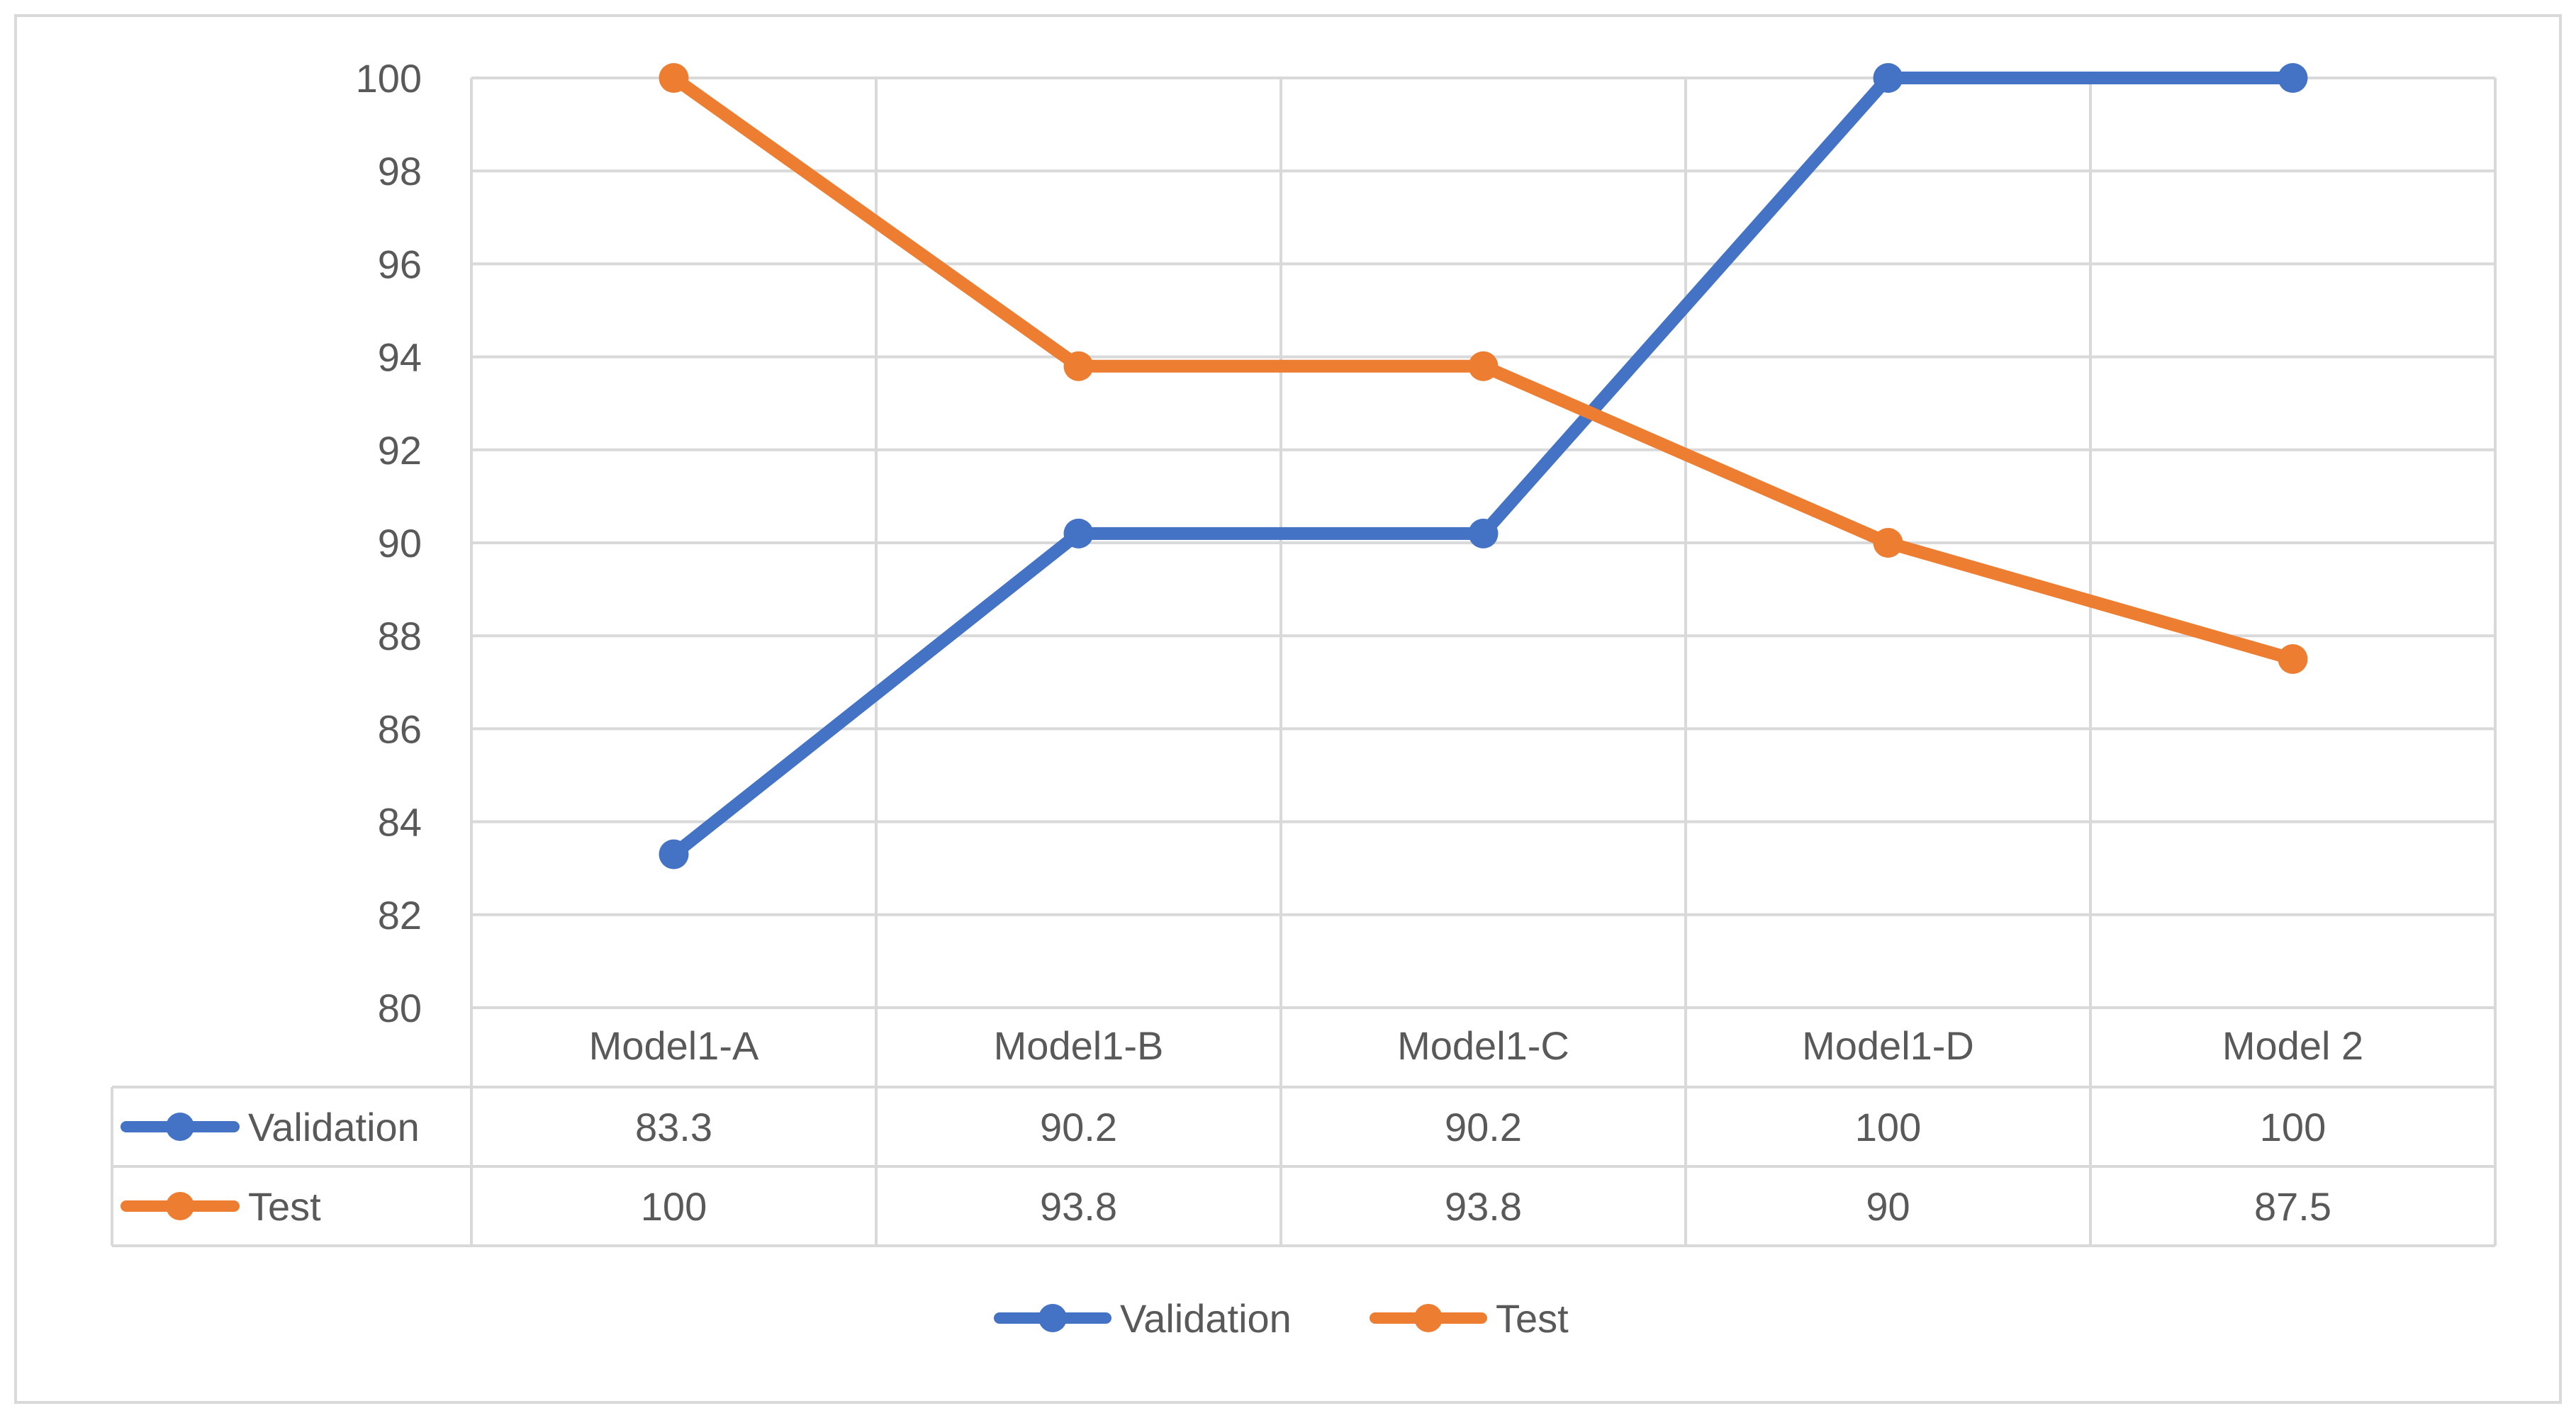 This screenshot has height=1418, width=2576. What do you see at coordinates (1206, 1318) in the screenshot?
I see `legend-label: Validation` at bounding box center [1206, 1318].